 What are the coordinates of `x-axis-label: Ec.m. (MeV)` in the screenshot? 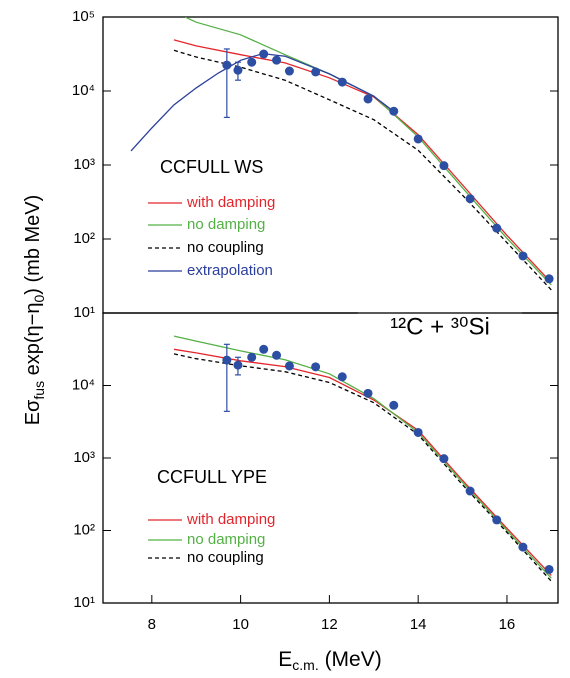 It's located at (329, 660).